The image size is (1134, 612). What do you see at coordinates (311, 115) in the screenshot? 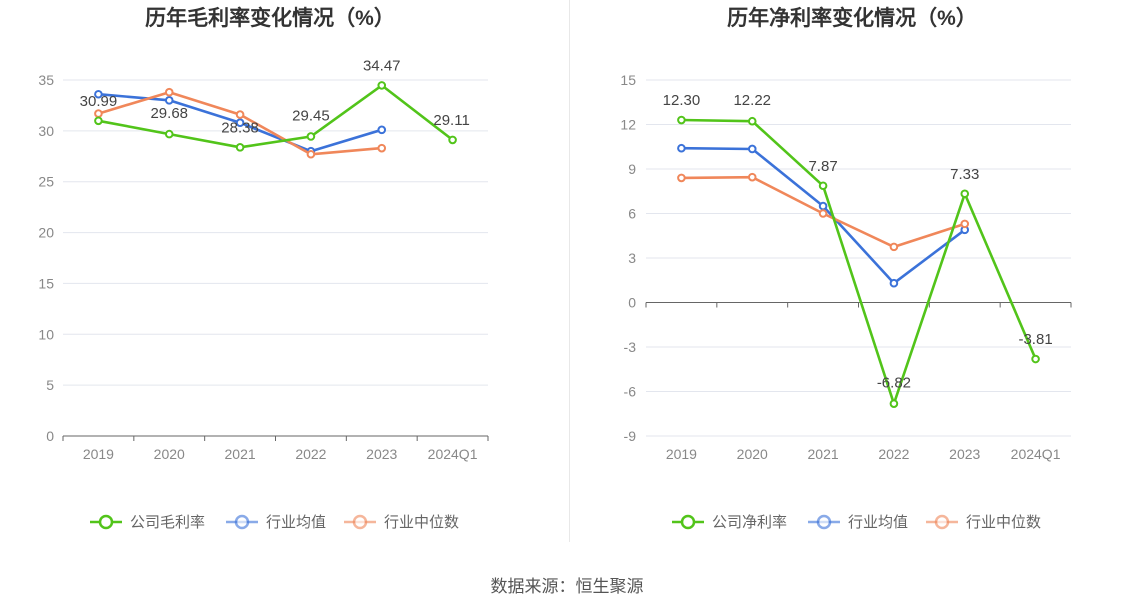
I see `data-label: 29.45` at bounding box center [311, 115].